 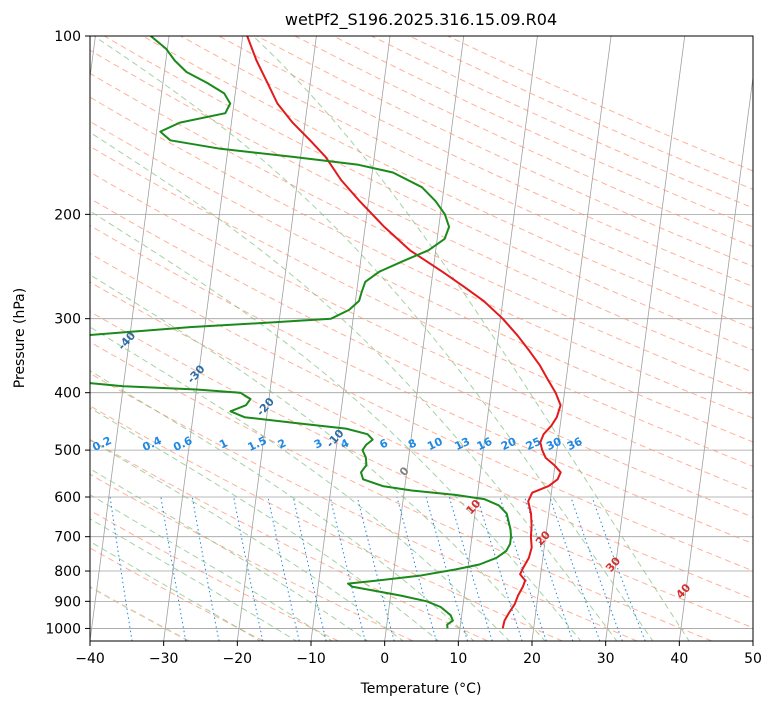 I want to click on y-tick-label: 700, so click(x=67, y=538).